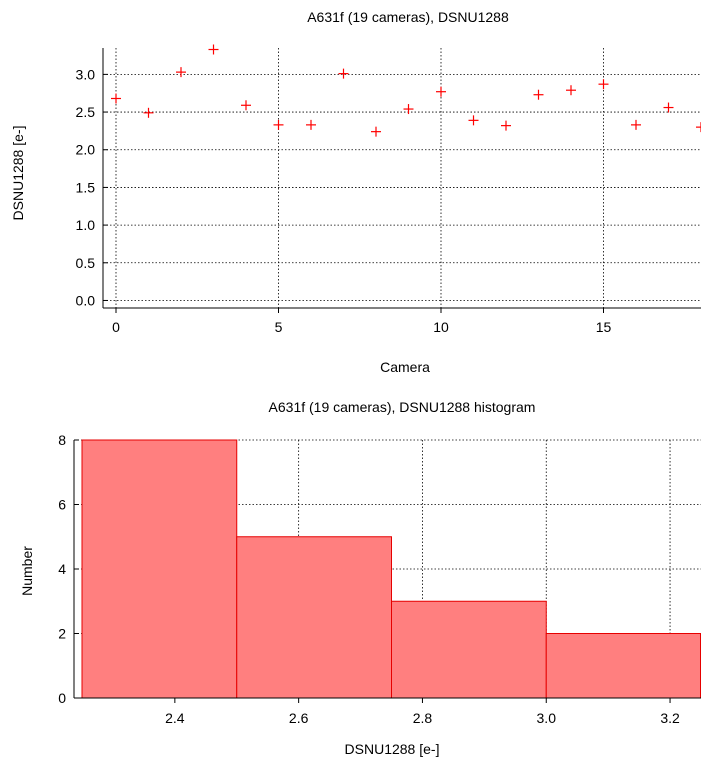 This screenshot has height=769, width=701. What do you see at coordinates (86, 187) in the screenshot?
I see `scatter-y-tick-label: 1.5` at bounding box center [86, 187].